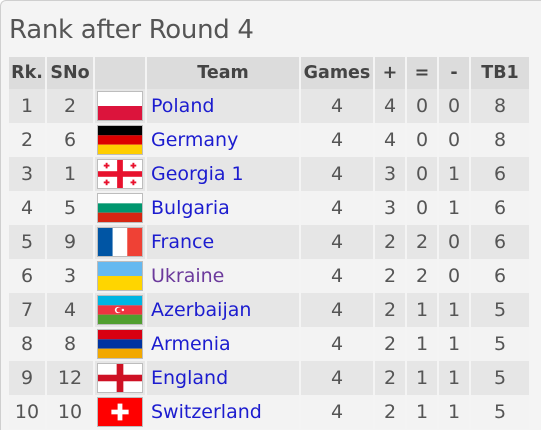 This screenshot has width=541, height=430. What do you see at coordinates (223, 106) in the screenshot?
I see `team-link: Poland` at bounding box center [223, 106].